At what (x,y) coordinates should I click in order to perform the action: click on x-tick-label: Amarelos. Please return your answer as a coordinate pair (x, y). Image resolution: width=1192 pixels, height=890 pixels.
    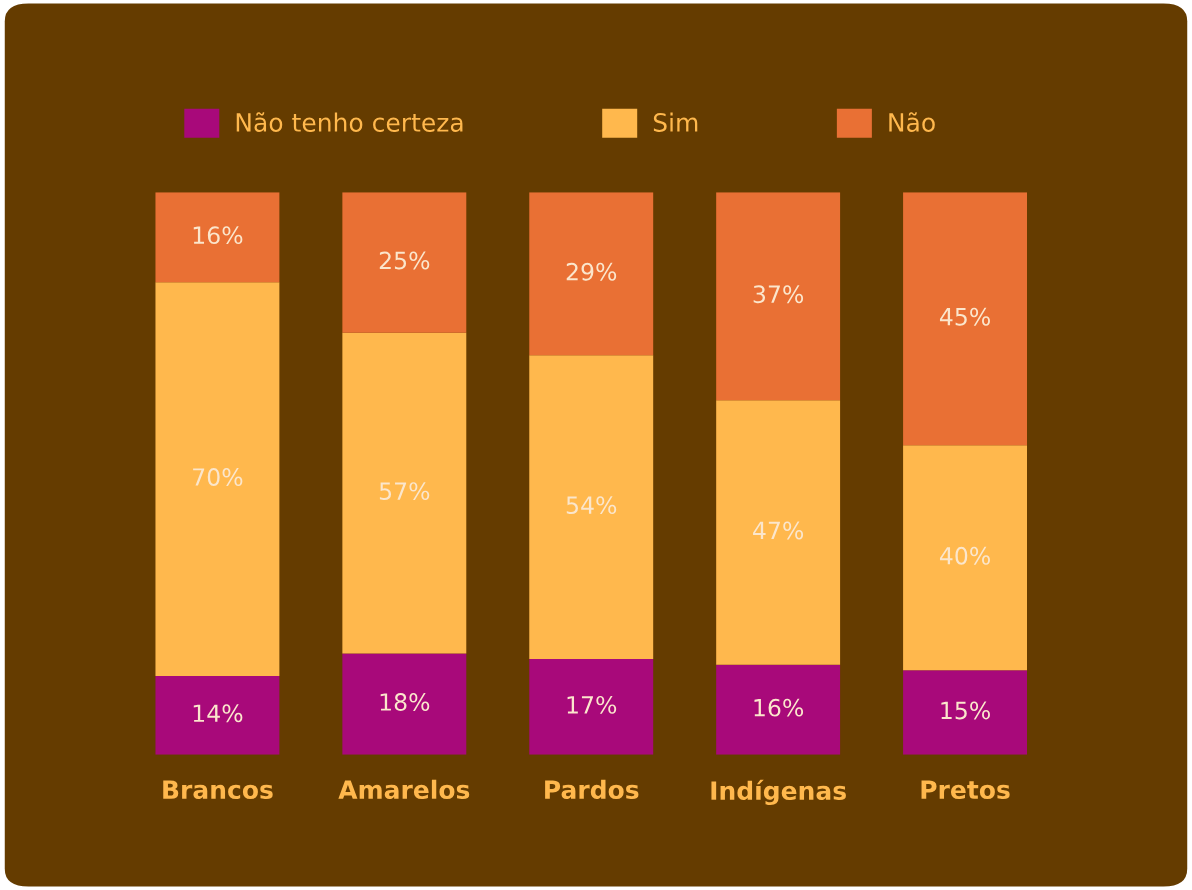
    Looking at the image, I should click on (404, 789).